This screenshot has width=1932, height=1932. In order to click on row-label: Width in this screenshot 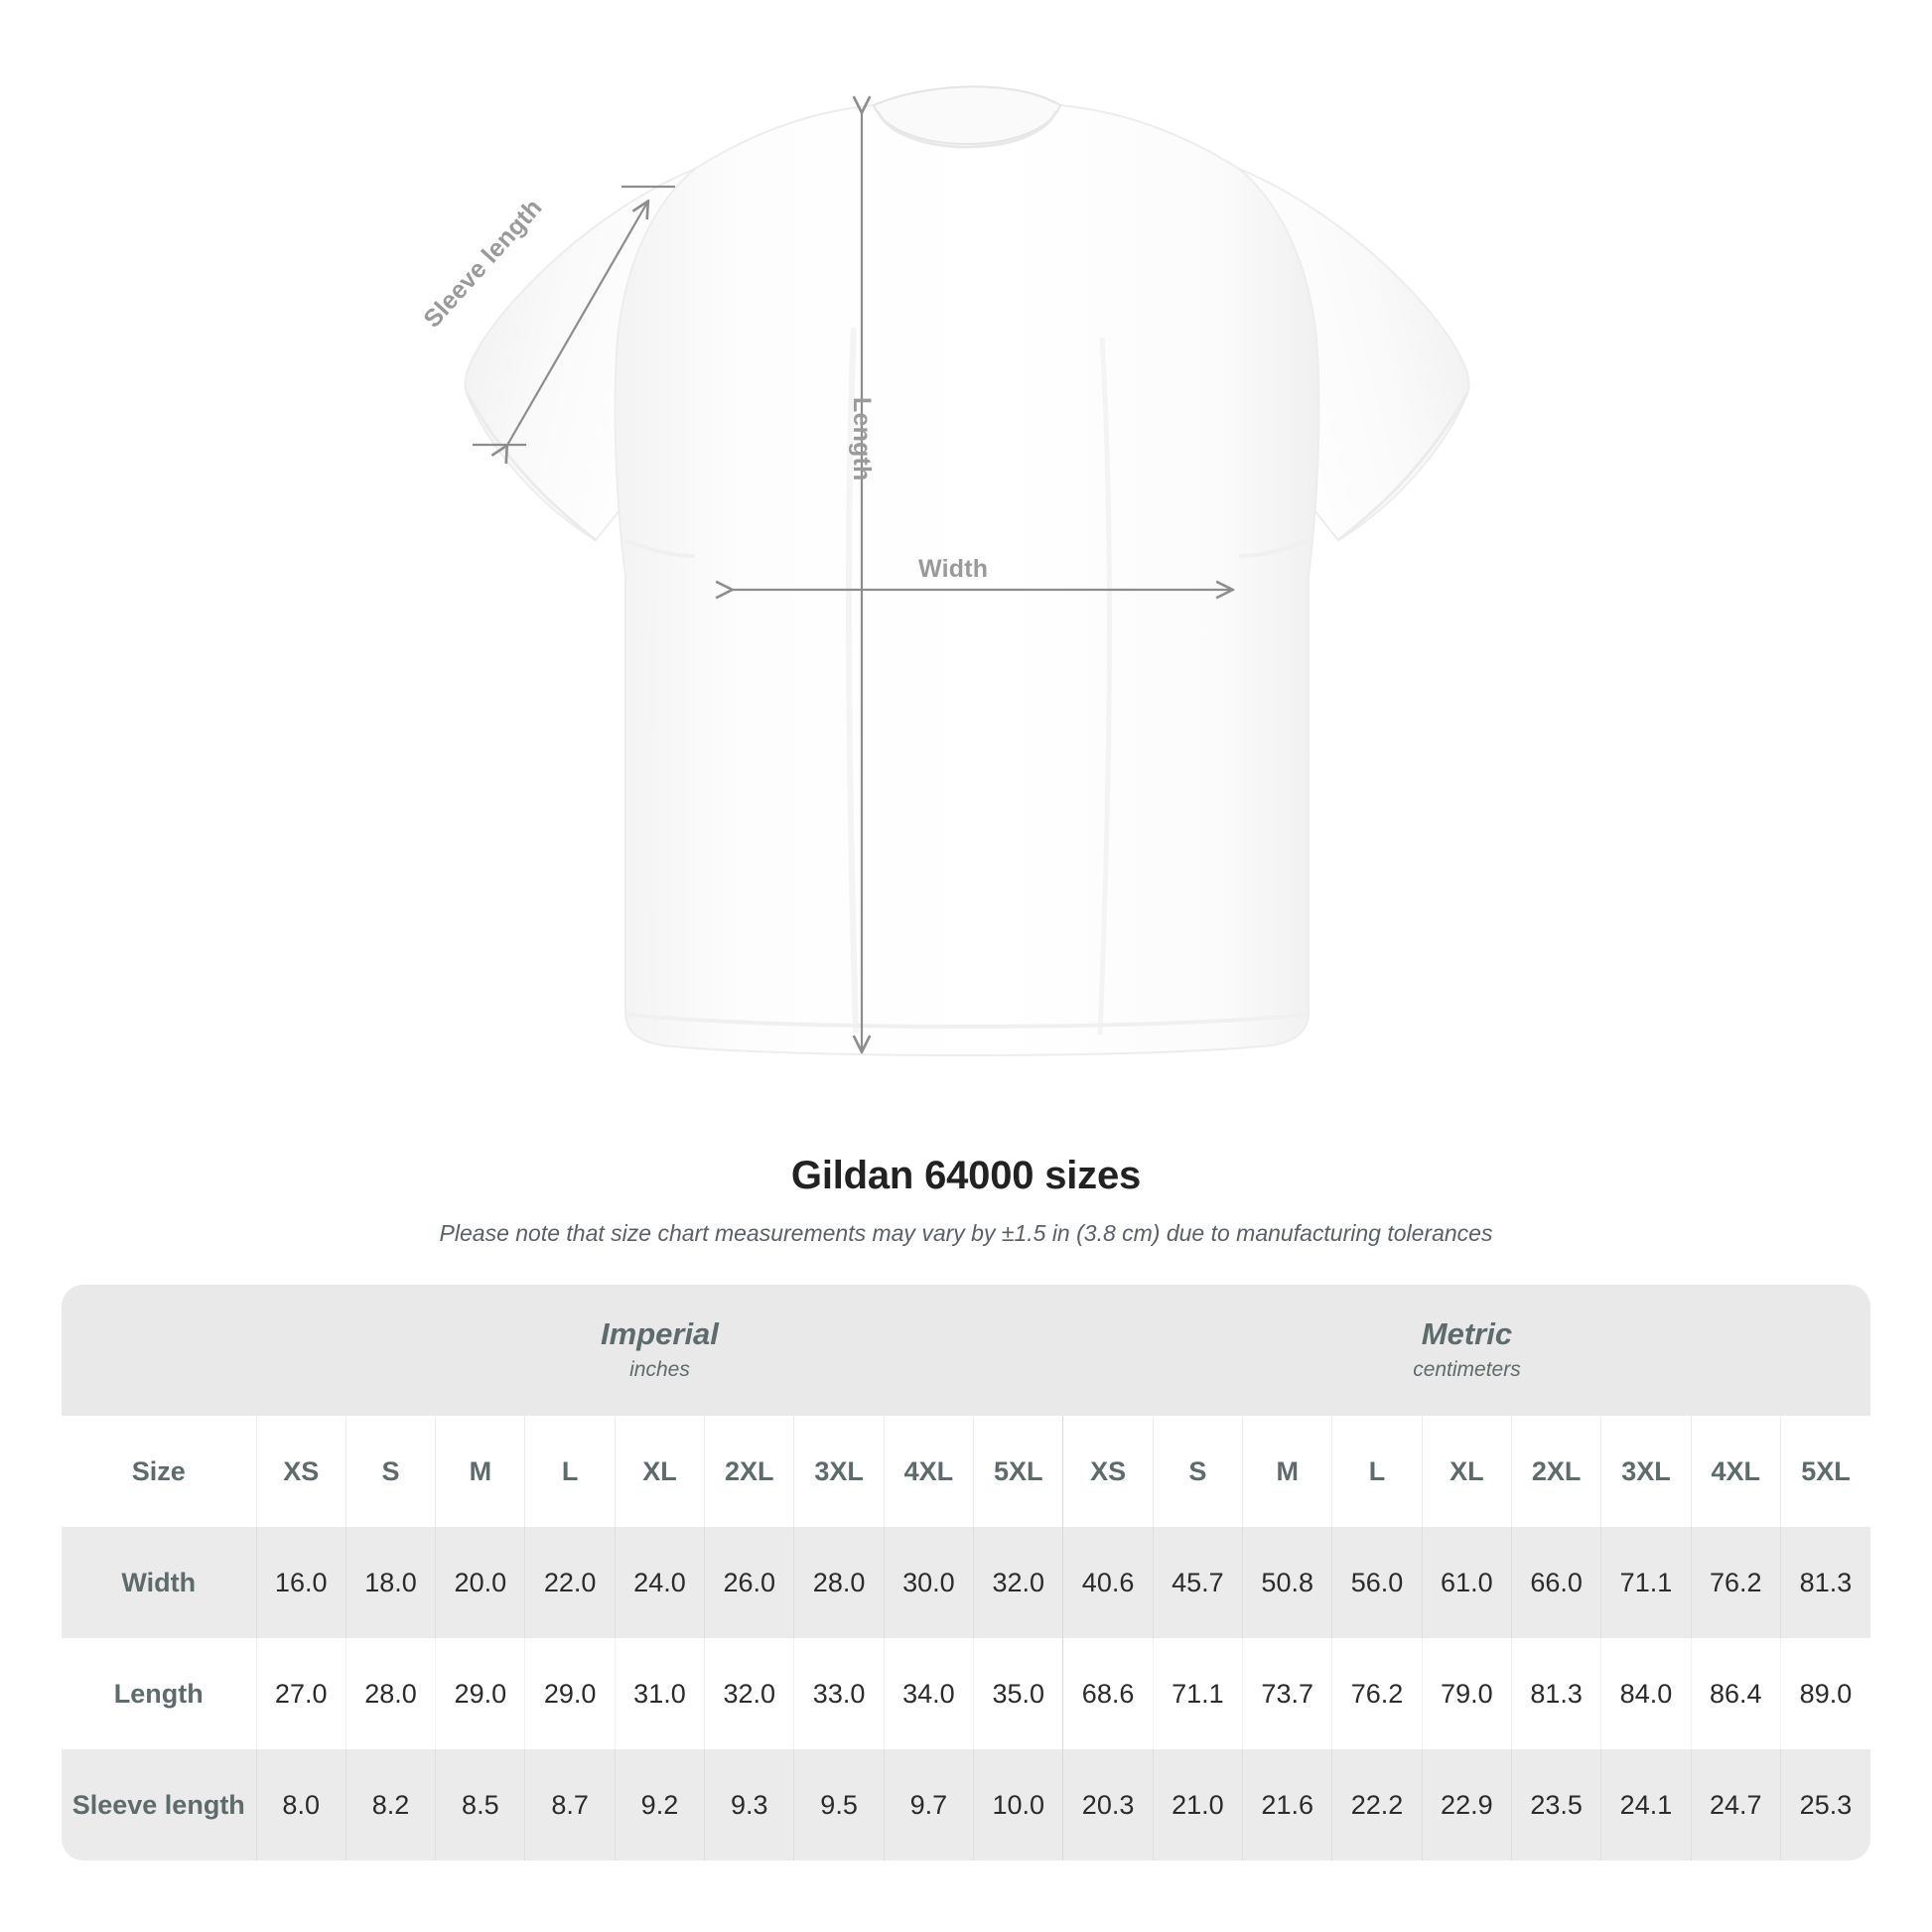, I will do `click(159, 1583)`.